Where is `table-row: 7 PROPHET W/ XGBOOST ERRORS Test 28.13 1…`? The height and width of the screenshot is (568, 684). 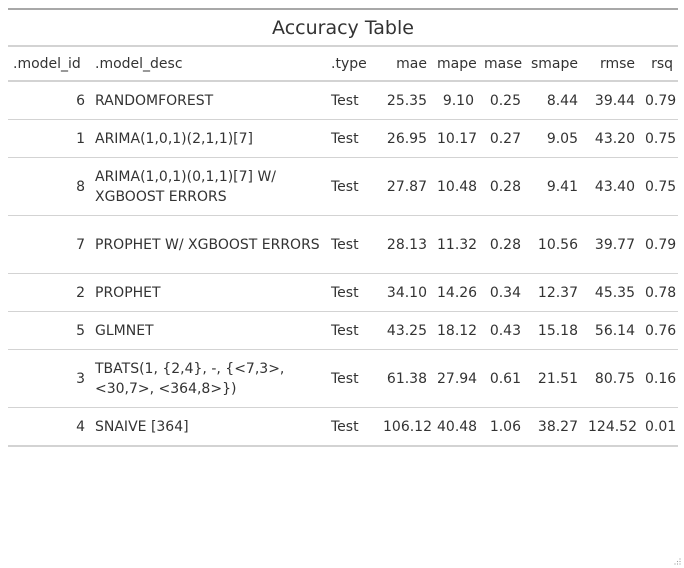 table-row: 7 PROPHET W/ XGBOOST ERRORS Test 28.13 1… is located at coordinates (343, 244).